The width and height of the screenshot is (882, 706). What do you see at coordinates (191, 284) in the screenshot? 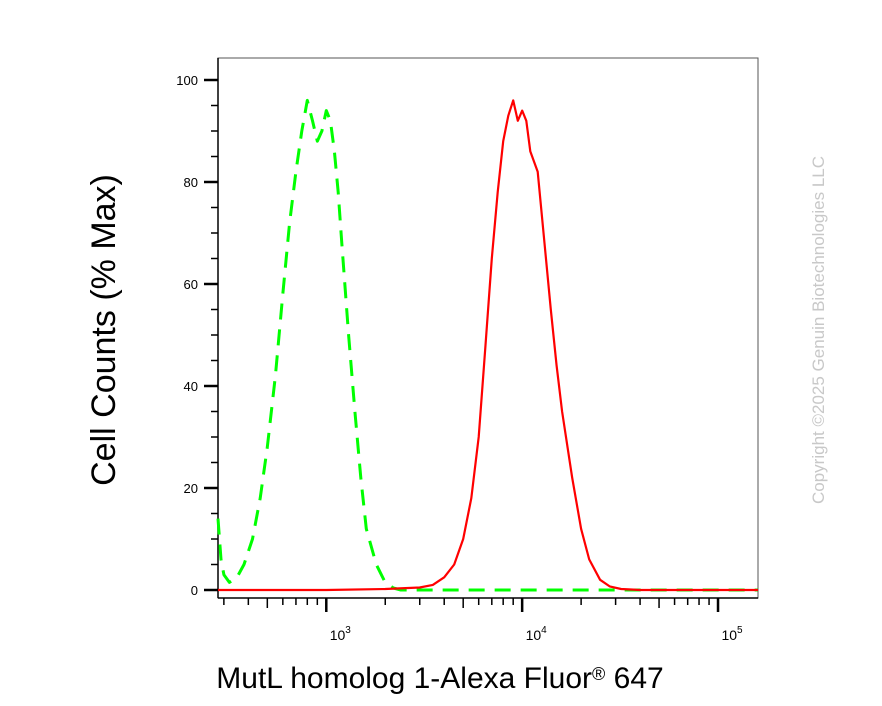
I see `y-tick-label: 60` at bounding box center [191, 284].